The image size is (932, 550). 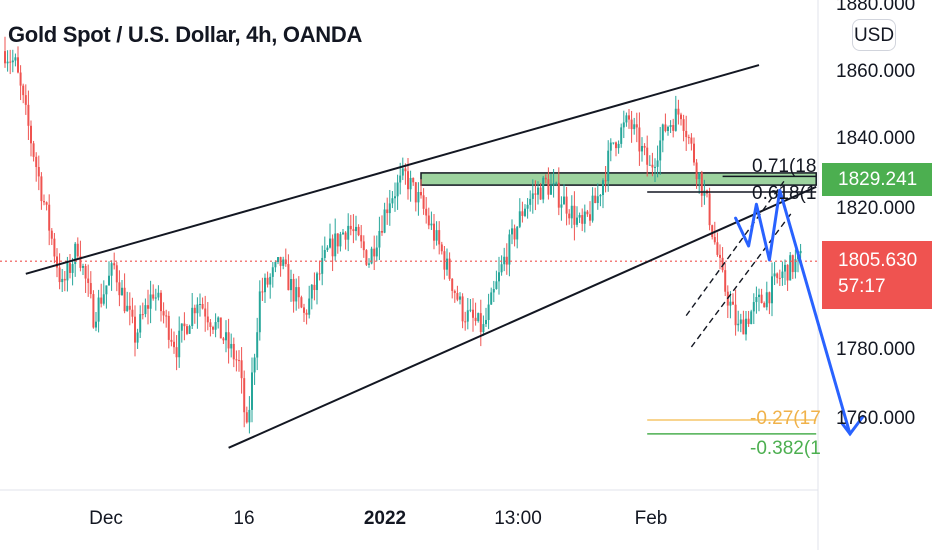 What do you see at coordinates (877, 179) in the screenshot?
I see `zone-price-label: 1829.241` at bounding box center [877, 179].